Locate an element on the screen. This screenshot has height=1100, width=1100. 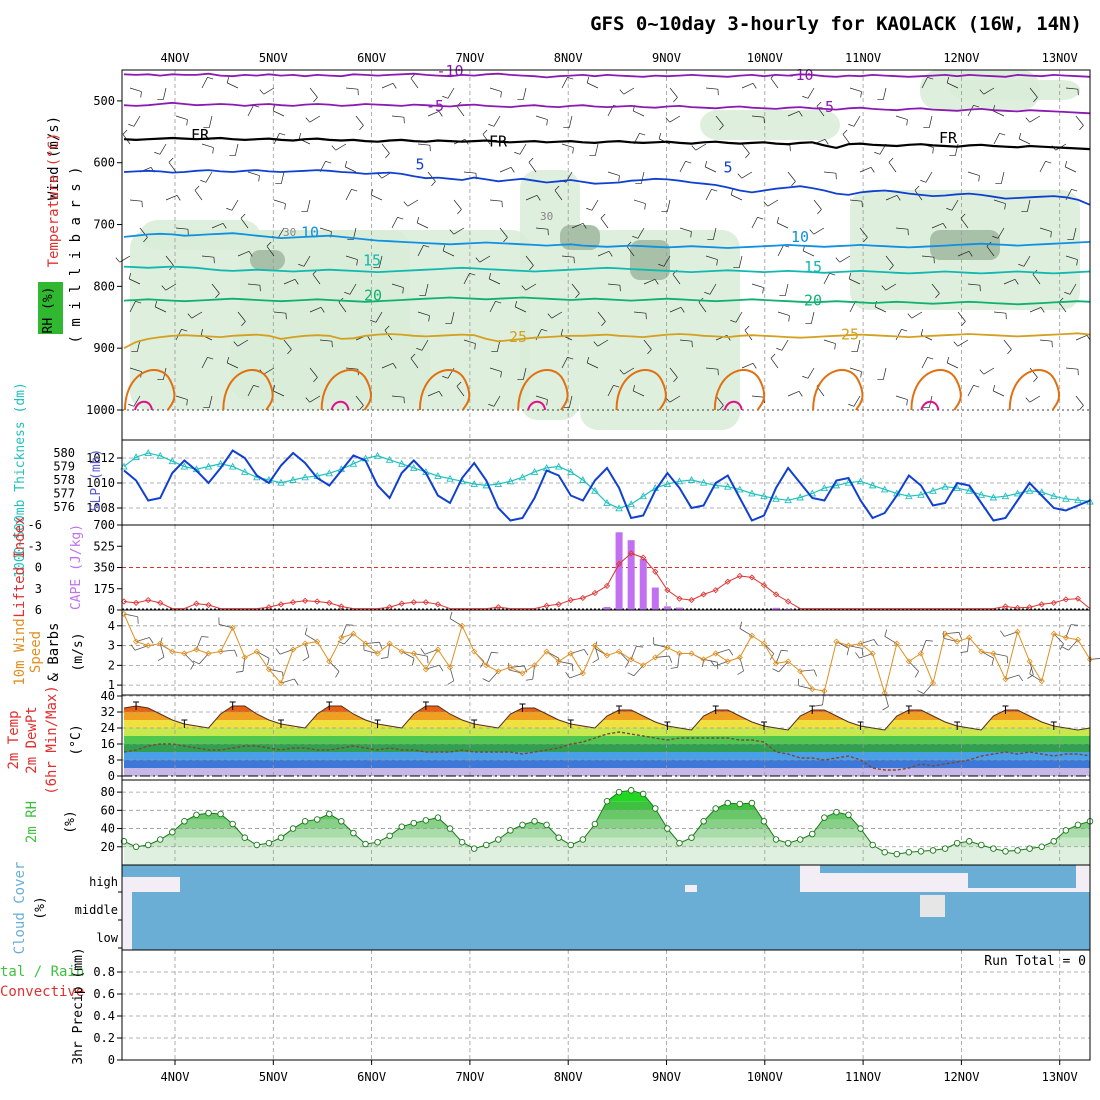
isotherm-label--5: -5 is located at coordinates (435, 106).